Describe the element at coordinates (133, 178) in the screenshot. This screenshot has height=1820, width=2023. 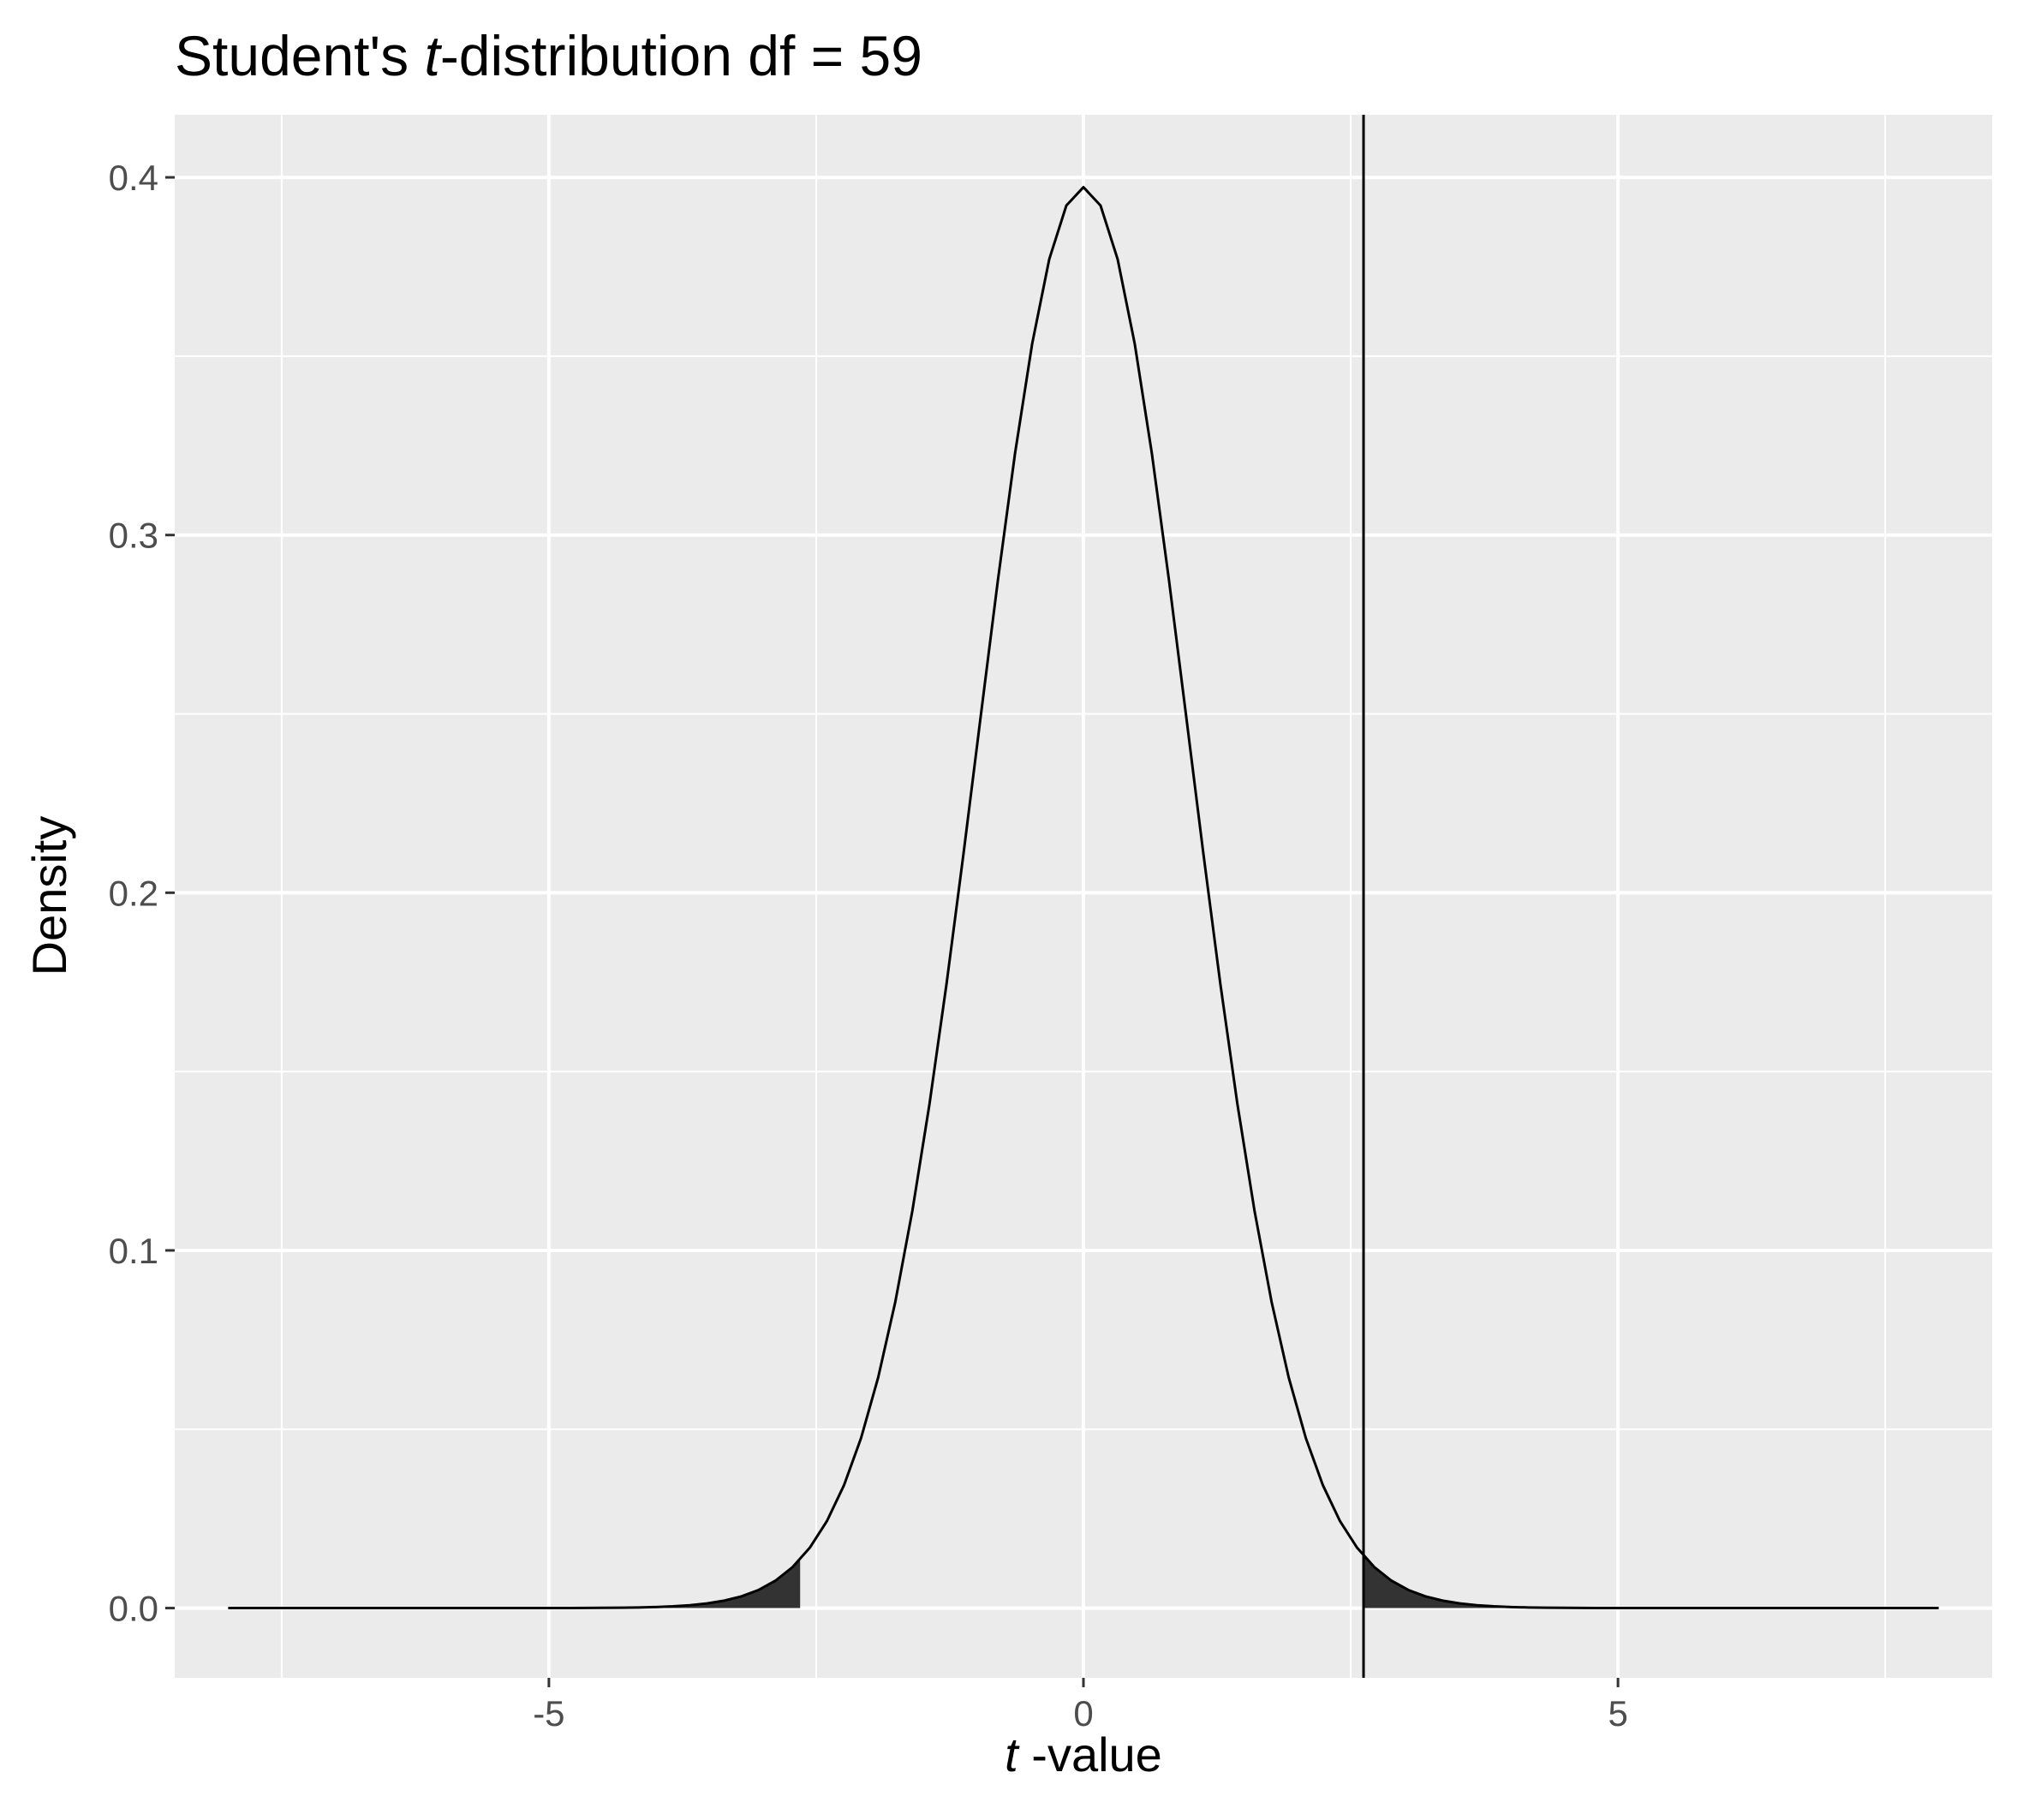
I see `y-tick-label-4: 0.4` at that location.